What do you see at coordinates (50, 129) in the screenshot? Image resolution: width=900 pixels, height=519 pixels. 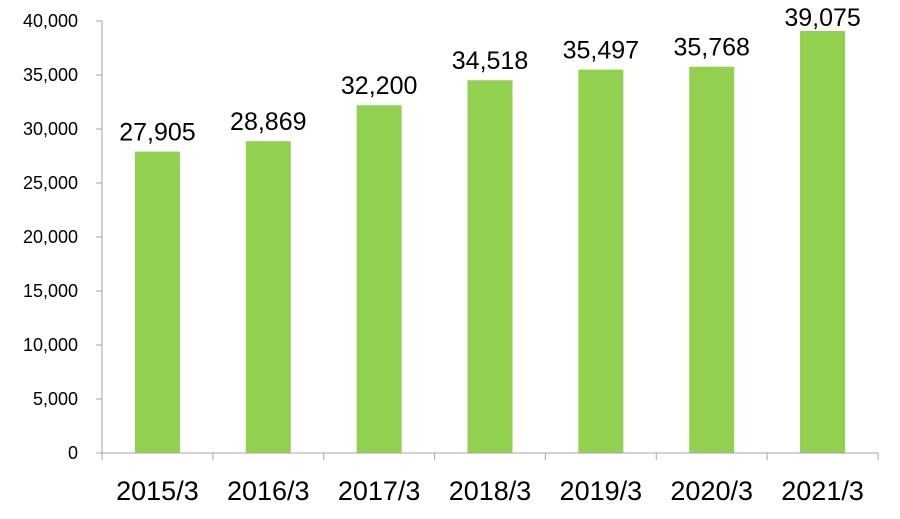 I see `y-tick-label: 30,000` at bounding box center [50, 129].